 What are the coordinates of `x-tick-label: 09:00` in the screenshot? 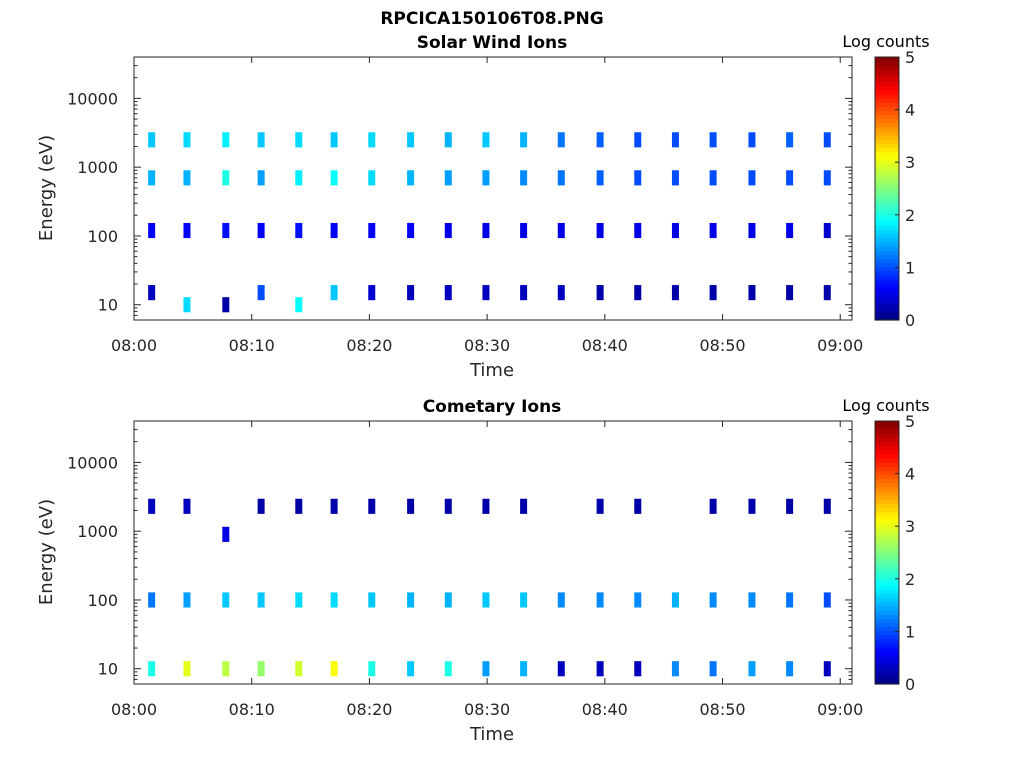 It's located at (840, 345).